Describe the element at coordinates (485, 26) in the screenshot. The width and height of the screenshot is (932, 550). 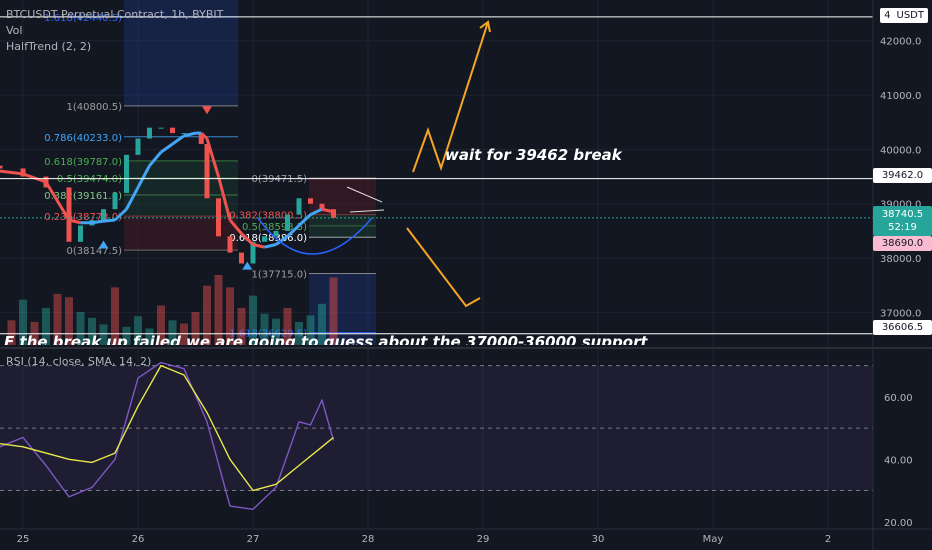
I see `upside-arrowhead` at that location.